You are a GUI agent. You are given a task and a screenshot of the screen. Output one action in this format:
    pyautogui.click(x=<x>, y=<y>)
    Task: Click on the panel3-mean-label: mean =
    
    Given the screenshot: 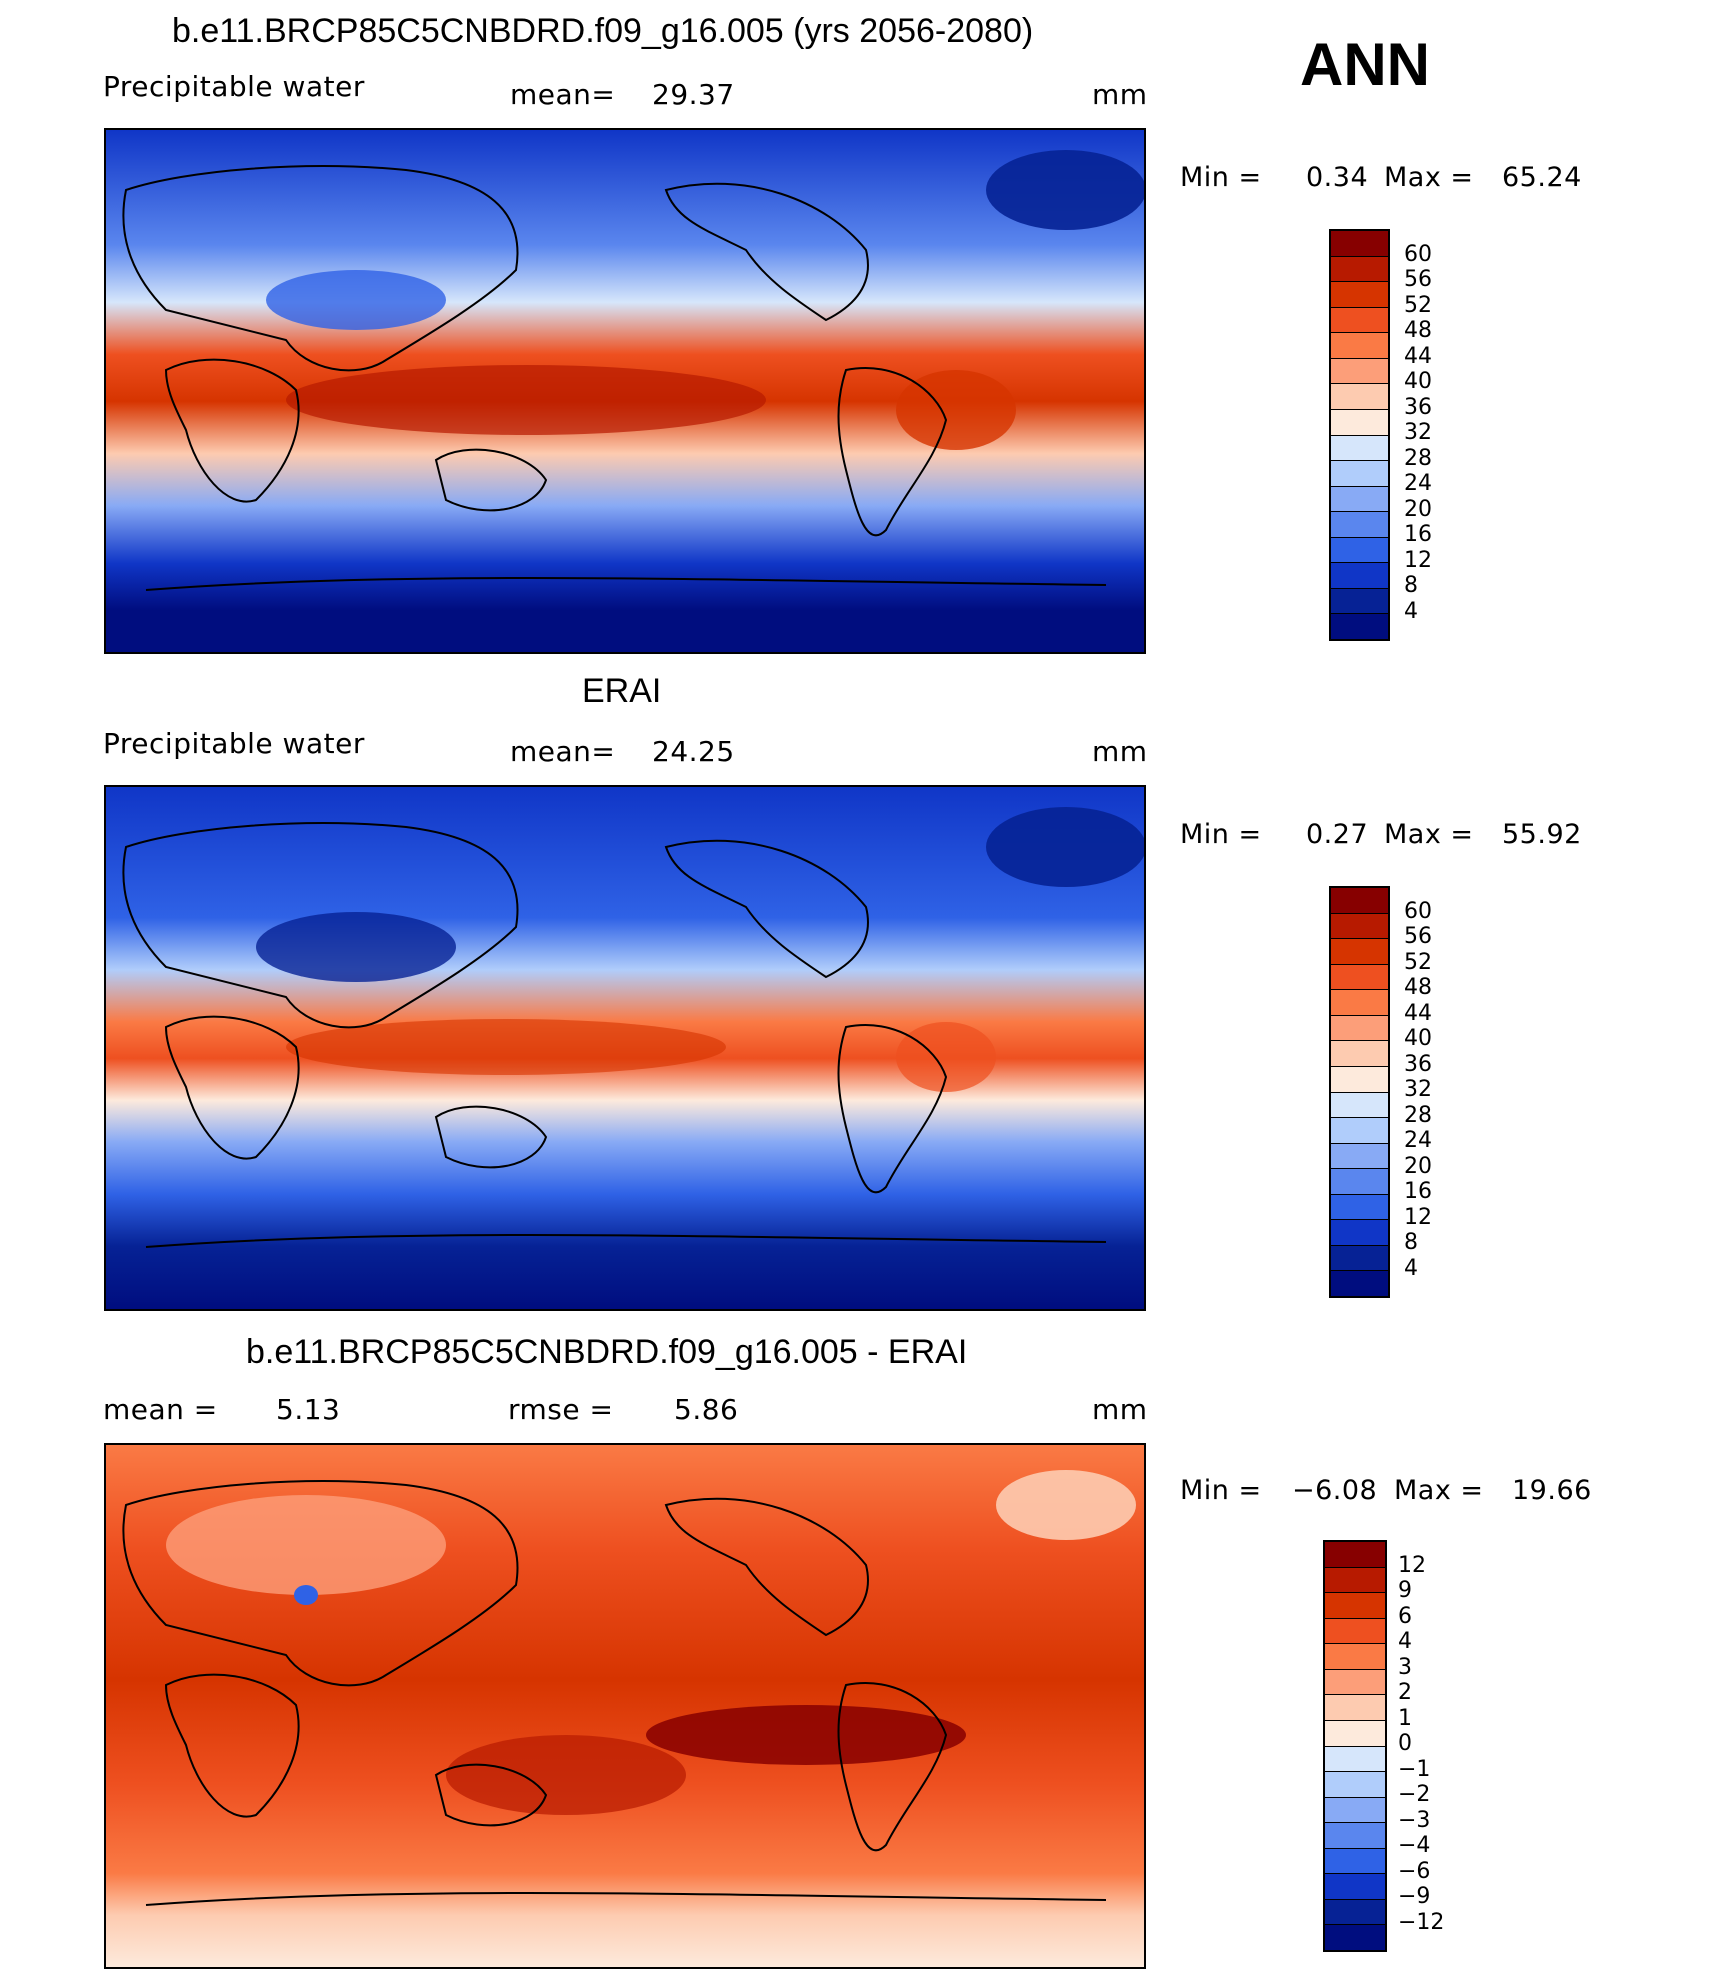 What is the action you would take?
    pyautogui.click(x=160, y=1409)
    